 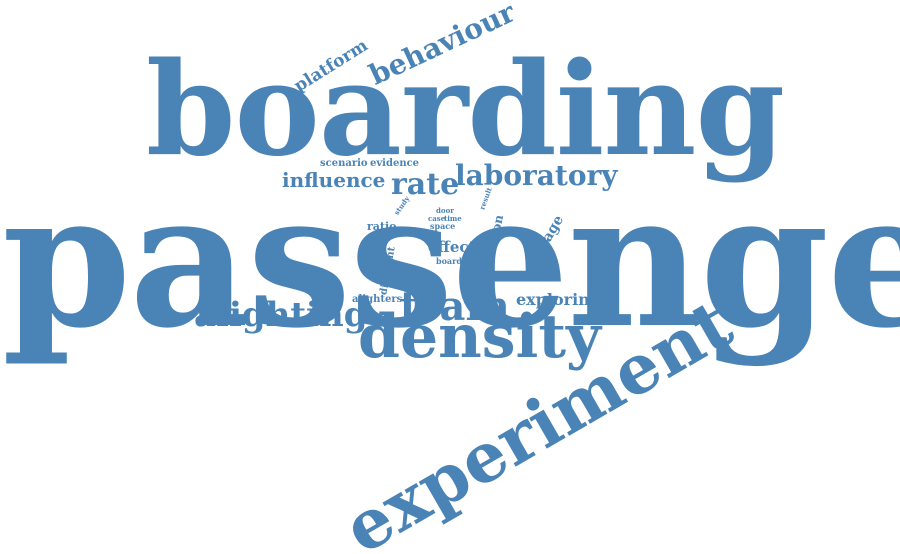 What do you see at coordinates (452, 247) in the screenshot?
I see `word-effect: effect` at bounding box center [452, 247].